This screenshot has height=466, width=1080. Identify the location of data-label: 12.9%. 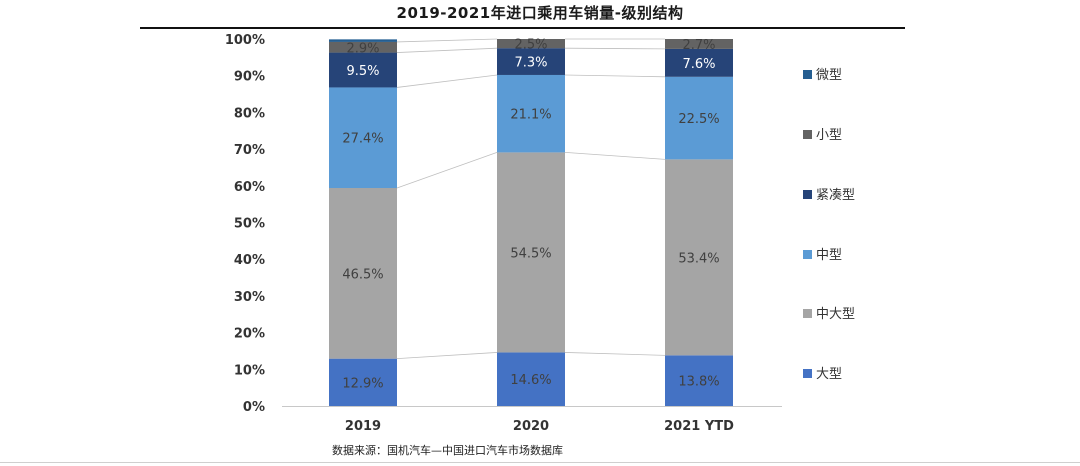
(362, 383).